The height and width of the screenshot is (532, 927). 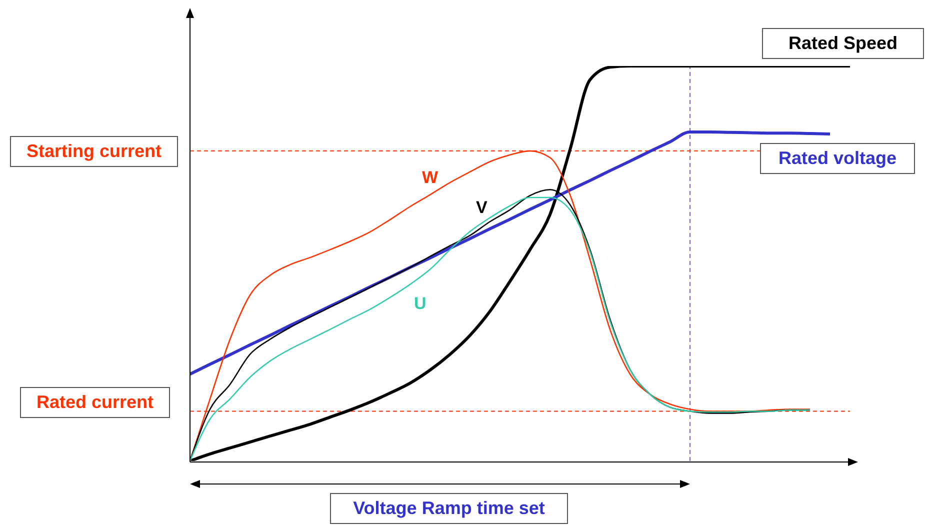 What do you see at coordinates (430, 178) in the screenshot?
I see `series-label: W` at bounding box center [430, 178].